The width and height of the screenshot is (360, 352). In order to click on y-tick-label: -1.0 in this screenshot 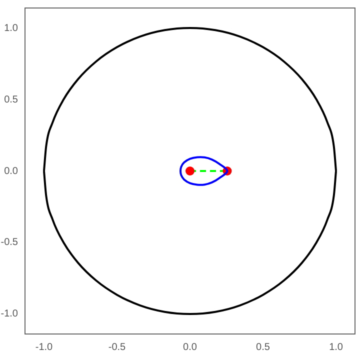, I will do `click(9, 314)`.